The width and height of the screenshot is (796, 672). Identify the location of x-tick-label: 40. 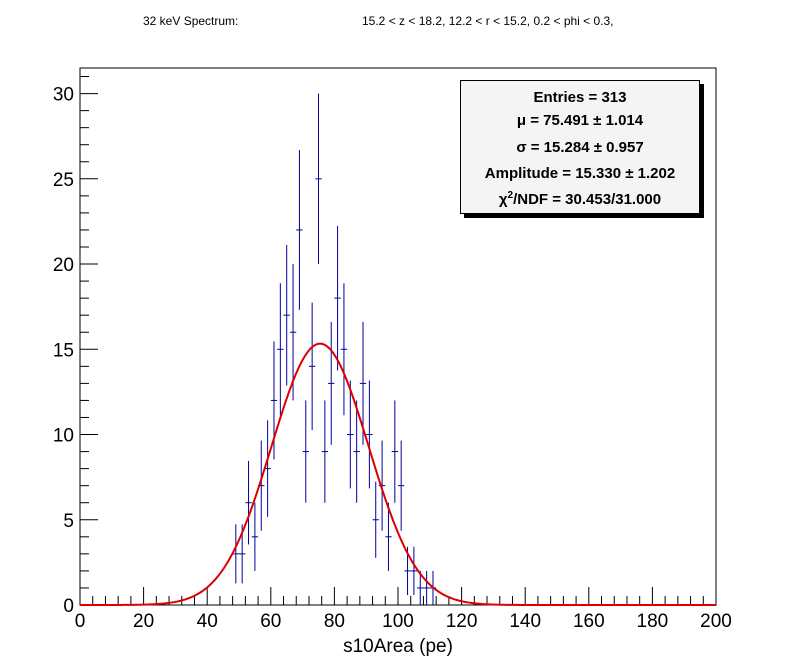
(207, 621).